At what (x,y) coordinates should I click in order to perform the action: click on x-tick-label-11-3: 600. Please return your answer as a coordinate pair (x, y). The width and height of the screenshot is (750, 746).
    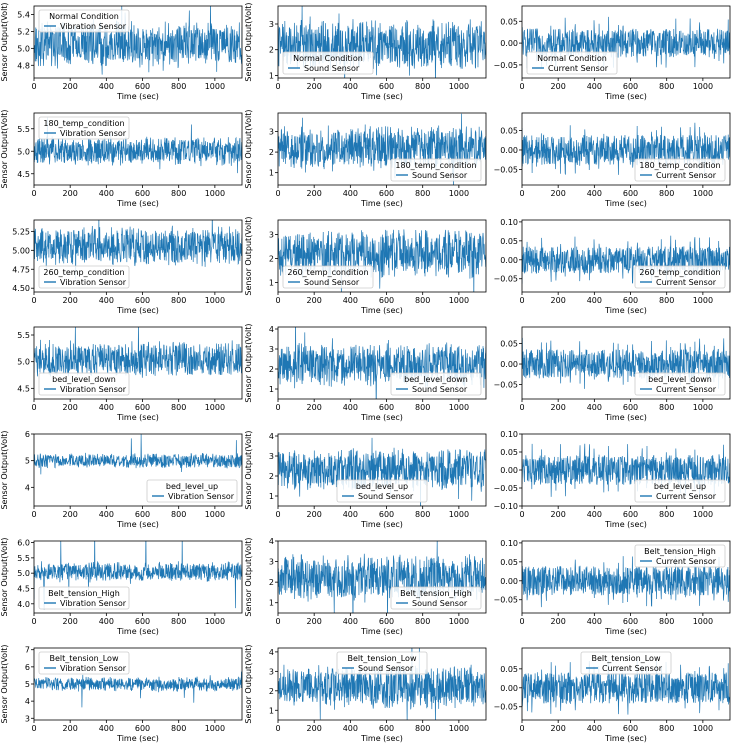
    Looking at the image, I should click on (630, 407).